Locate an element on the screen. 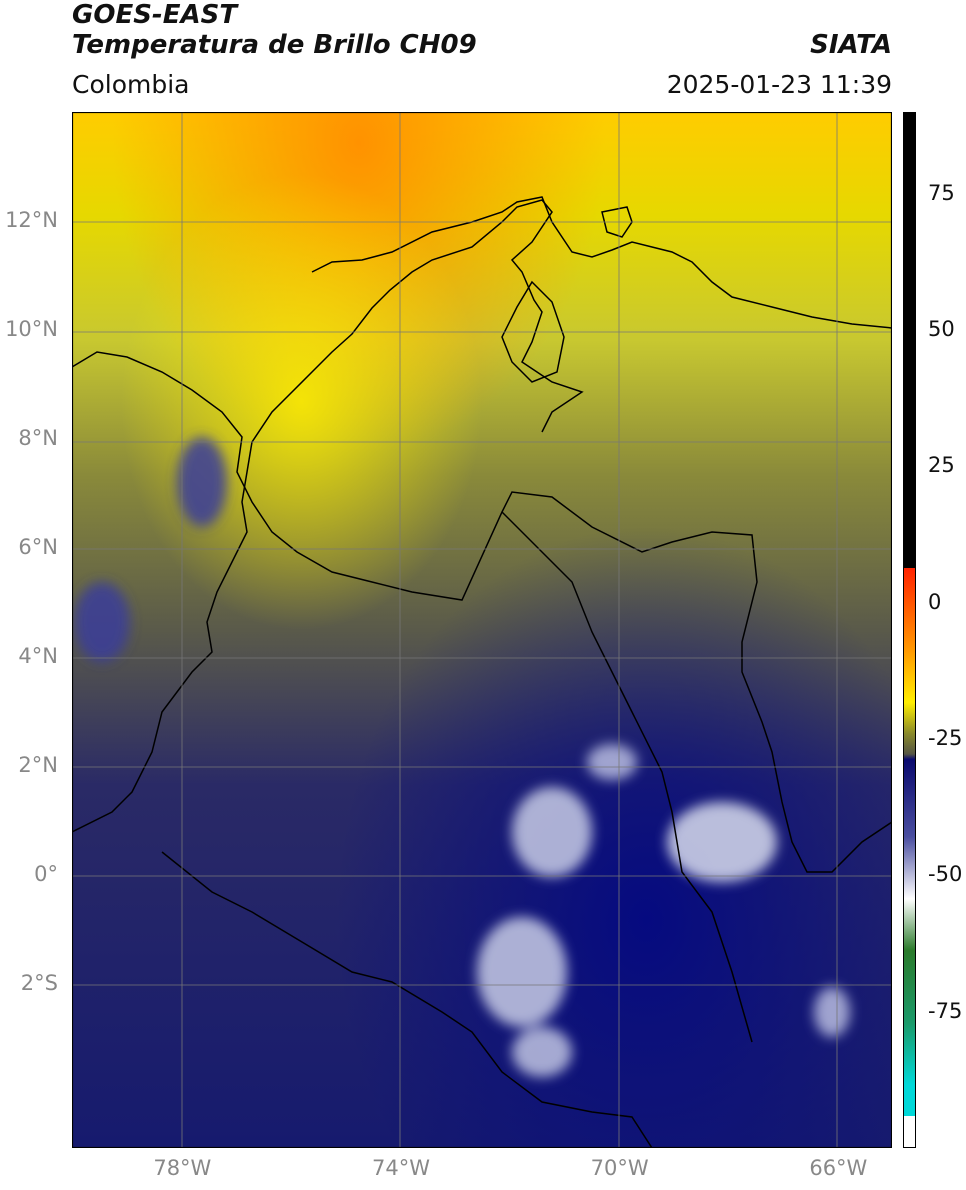  lat-tick-label: 4°N is located at coordinates (38, 656).